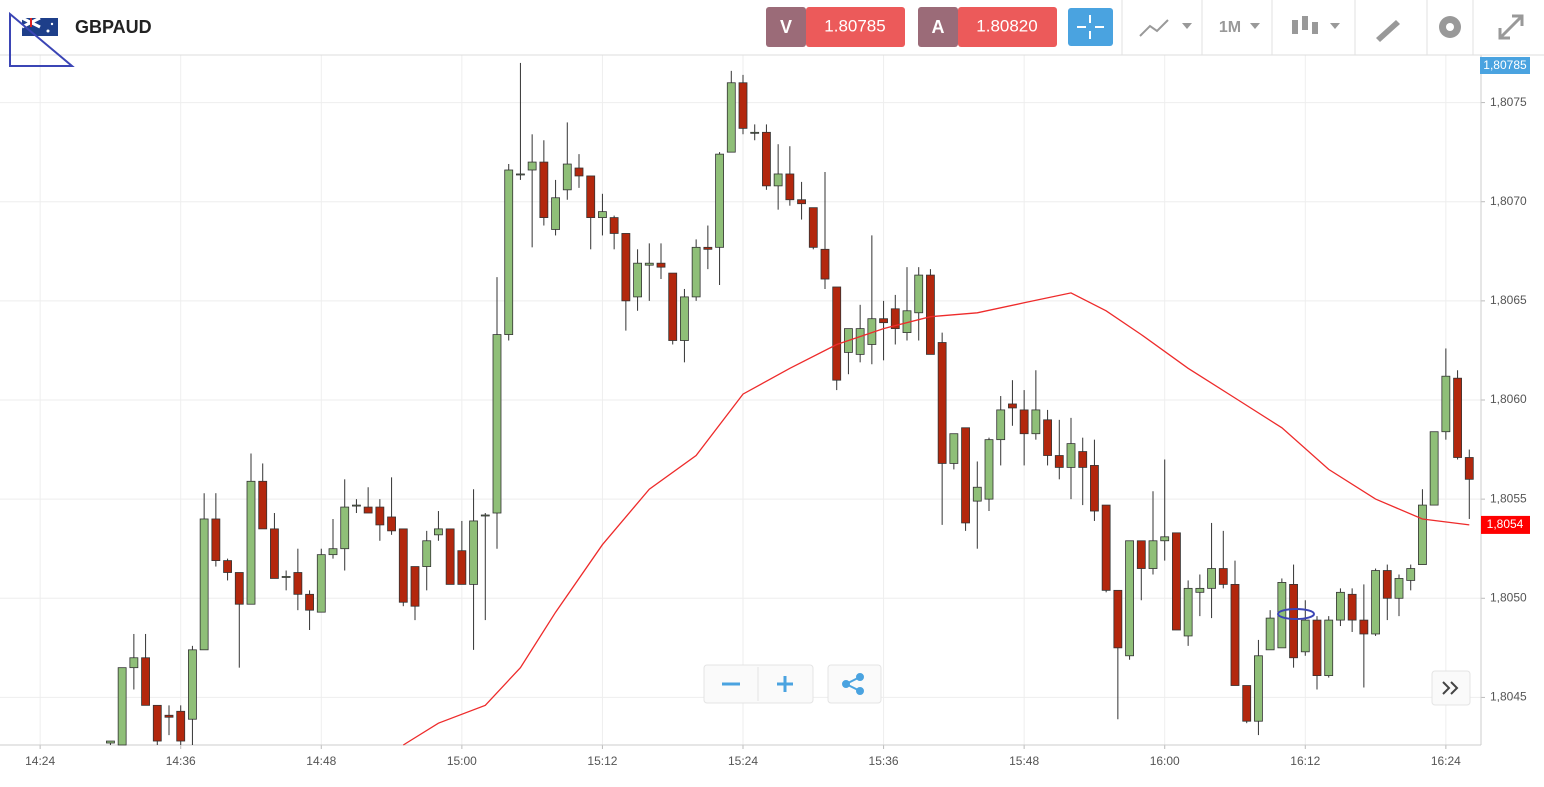 The image size is (1544, 787). What do you see at coordinates (1508, 597) in the screenshot?
I see `y-tick-label: 1,8050` at bounding box center [1508, 597].